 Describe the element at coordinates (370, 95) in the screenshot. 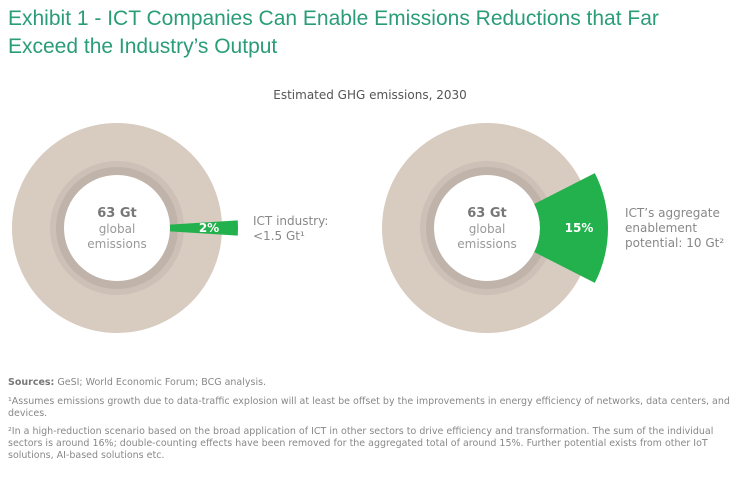

I see `chart-subtitle: Estimated GHG emissions, 2030` at that location.